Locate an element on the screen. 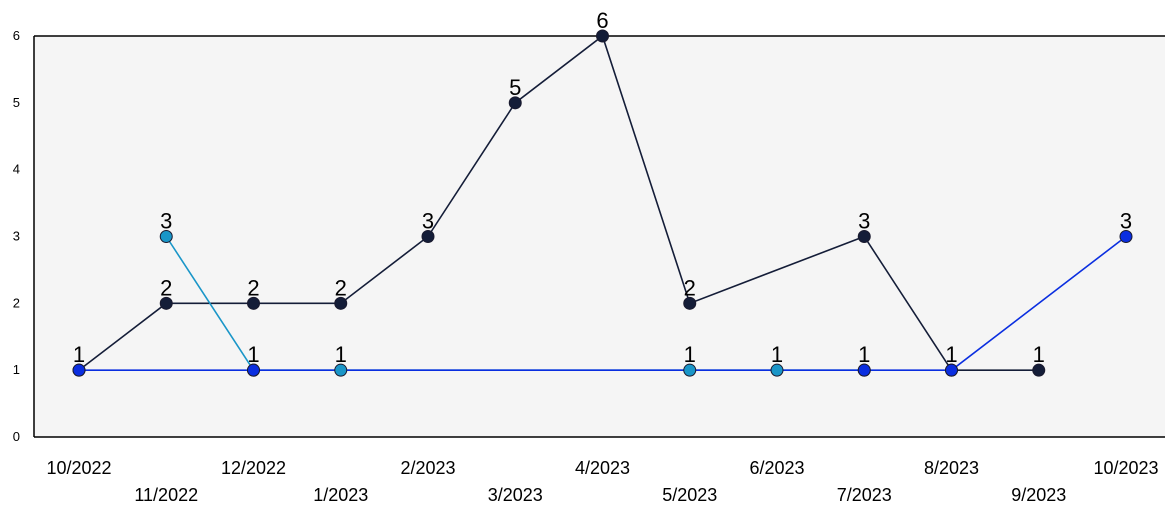  y-tick-label: 6 is located at coordinates (16, 35).